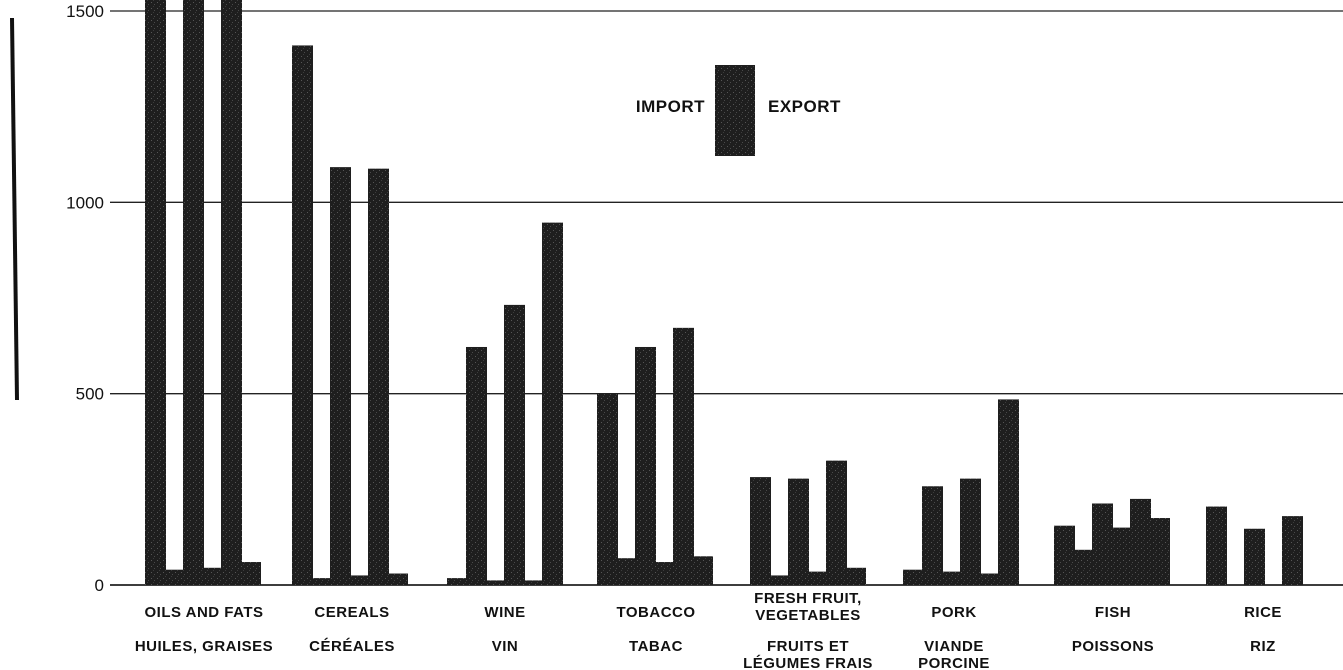 This screenshot has width=1343, height=670. Describe the element at coordinates (953, 612) in the screenshot. I see `category-label-en: PORK` at that location.